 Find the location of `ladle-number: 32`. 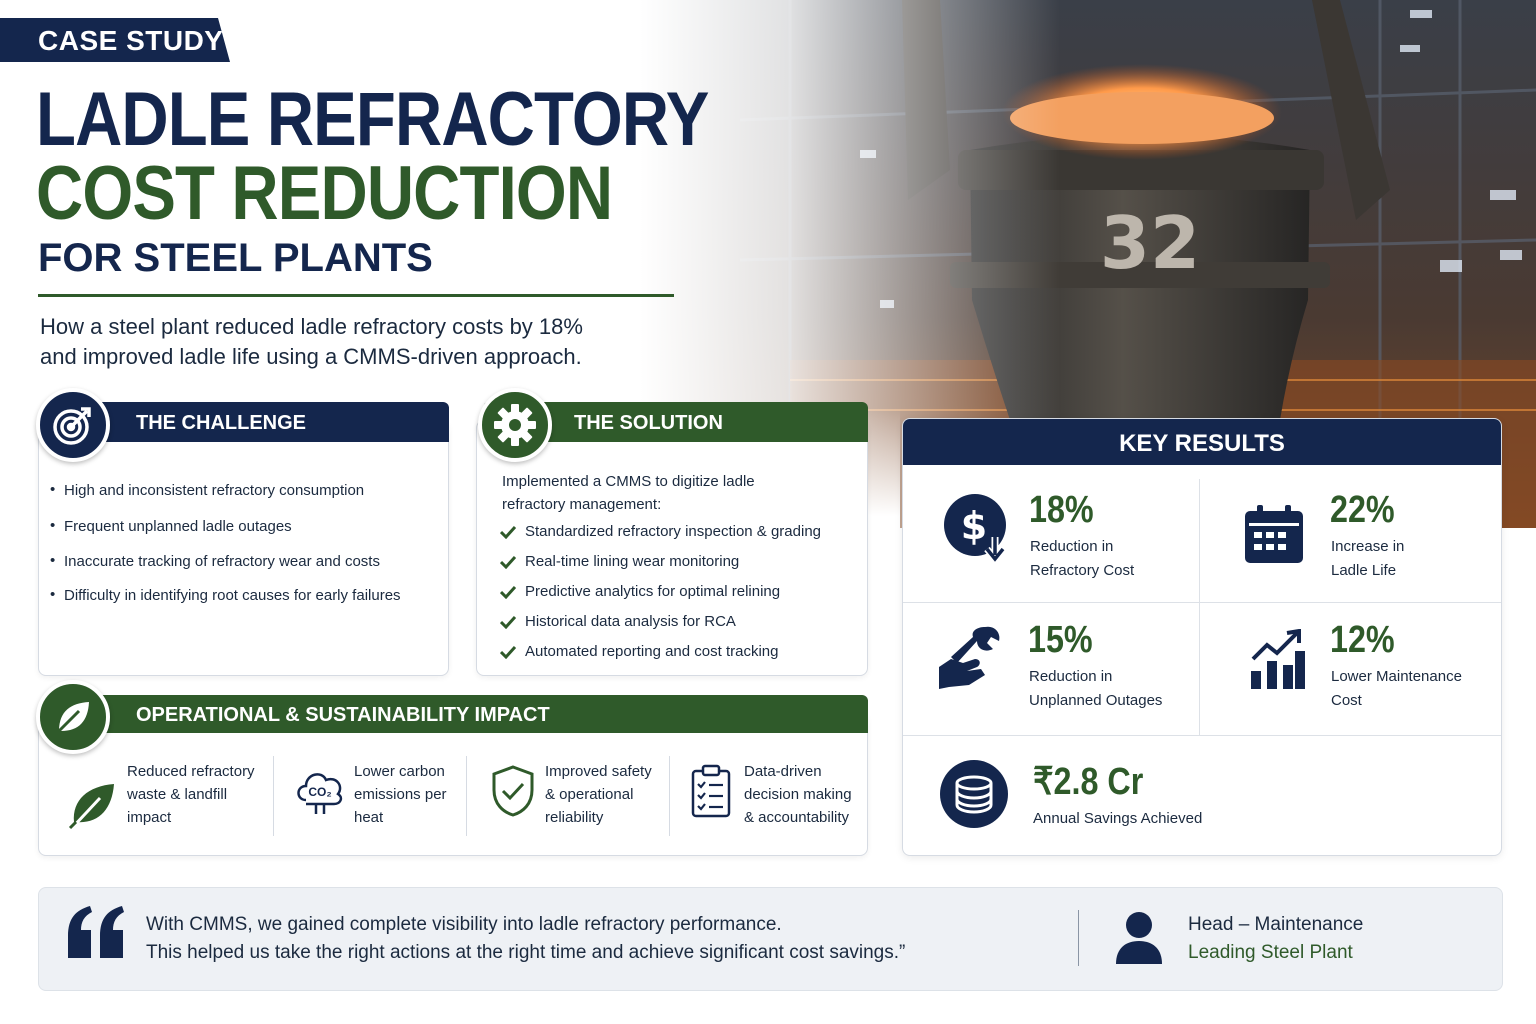

ladle-number: 32 is located at coordinates (1150, 243).